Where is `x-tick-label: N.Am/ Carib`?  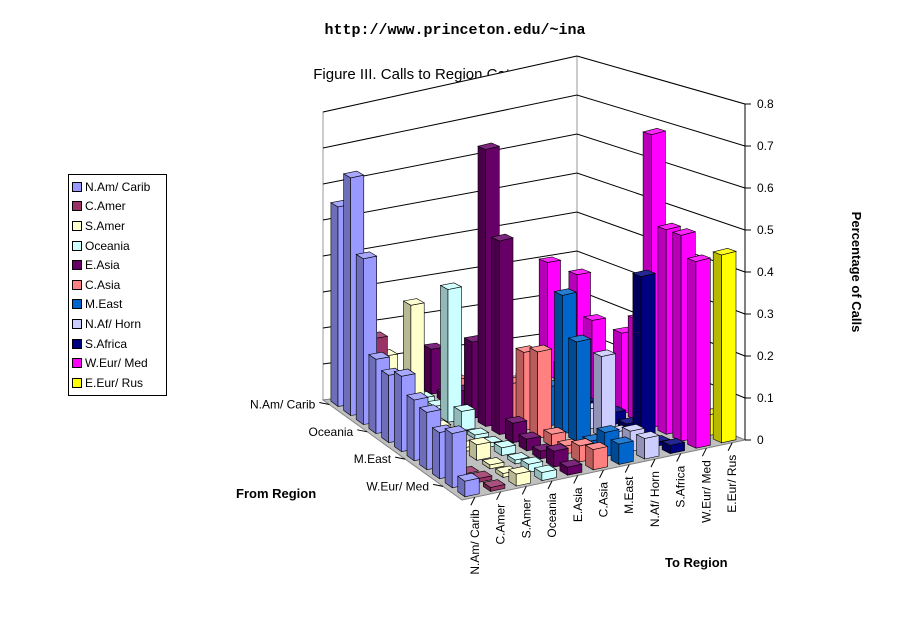
x-tick-label: N.Am/ Carib is located at coordinates (475, 542).